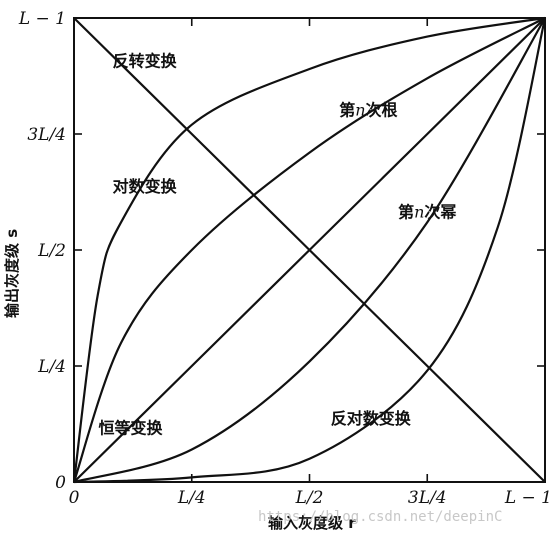  What do you see at coordinates (371, 418) in the screenshot?
I see `curve-label-5: 反对数变换` at bounding box center [371, 418].